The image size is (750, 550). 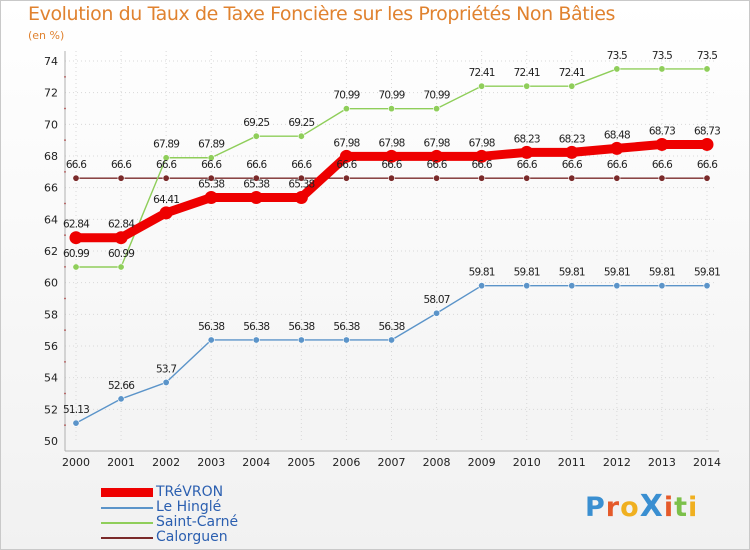 I want to click on y-tick-label: 68, so click(x=51, y=156).